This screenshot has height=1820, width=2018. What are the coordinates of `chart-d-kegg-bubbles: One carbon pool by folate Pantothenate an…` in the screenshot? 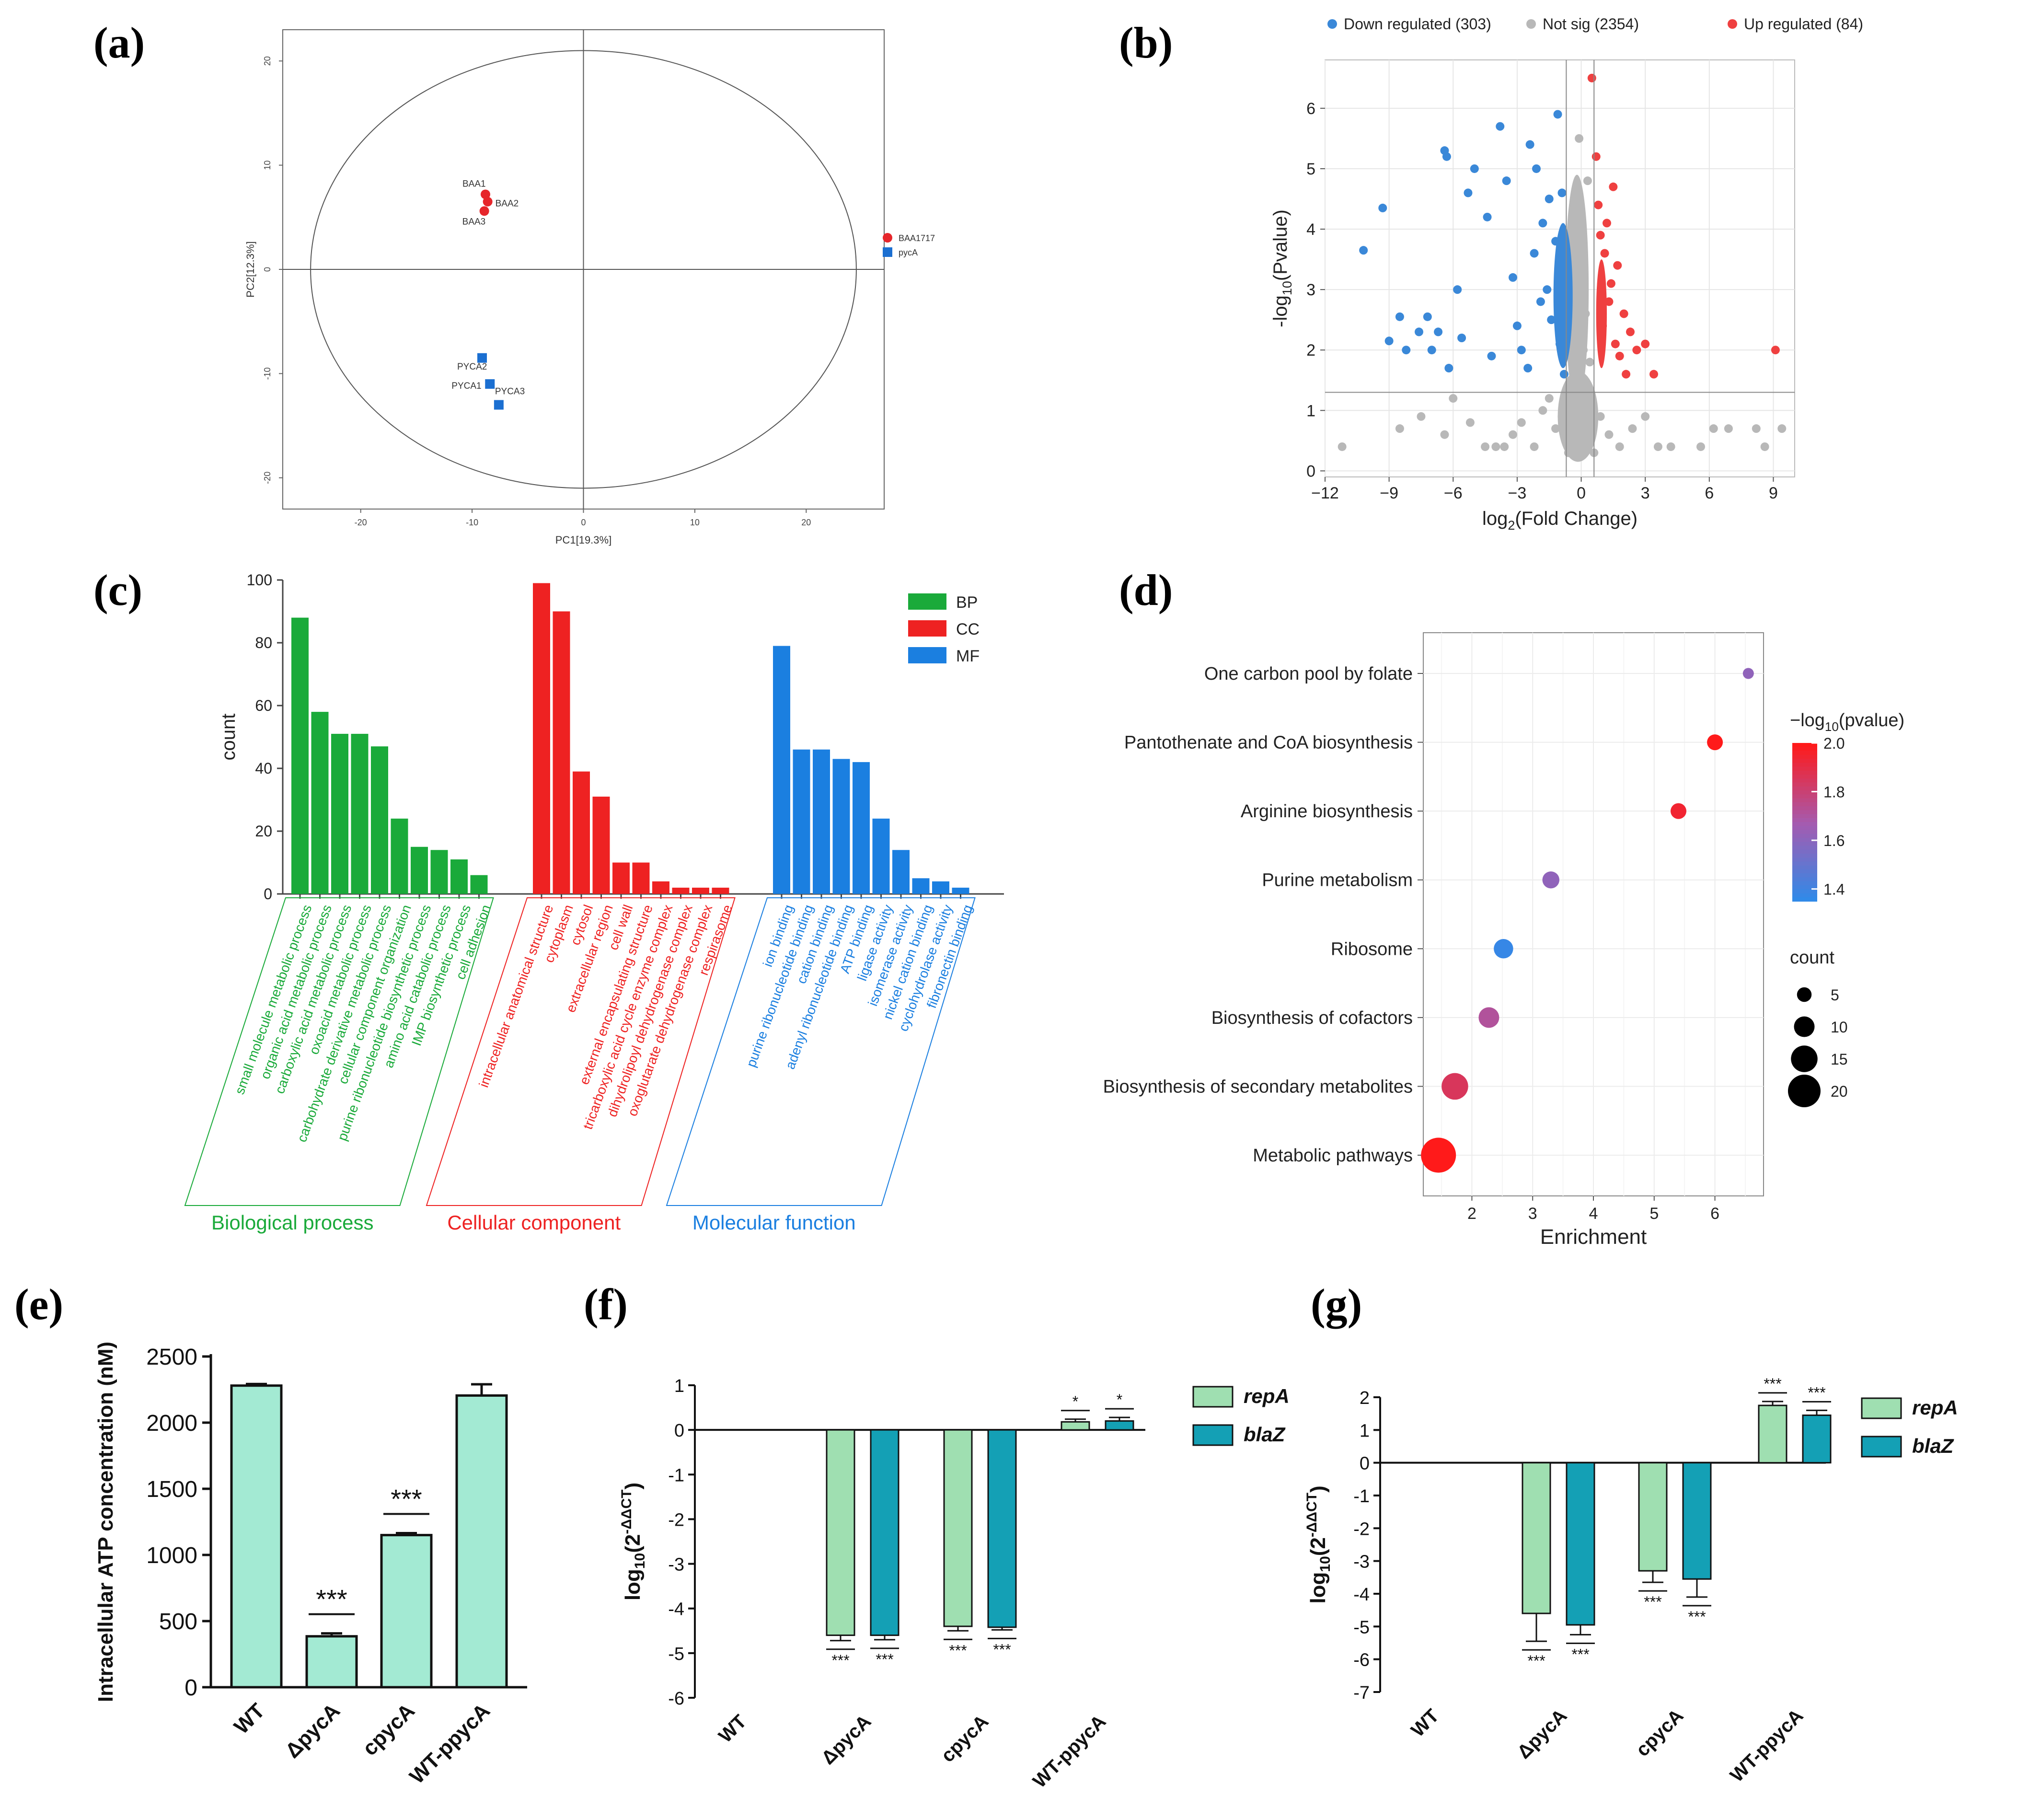 It's located at (1503, 940).